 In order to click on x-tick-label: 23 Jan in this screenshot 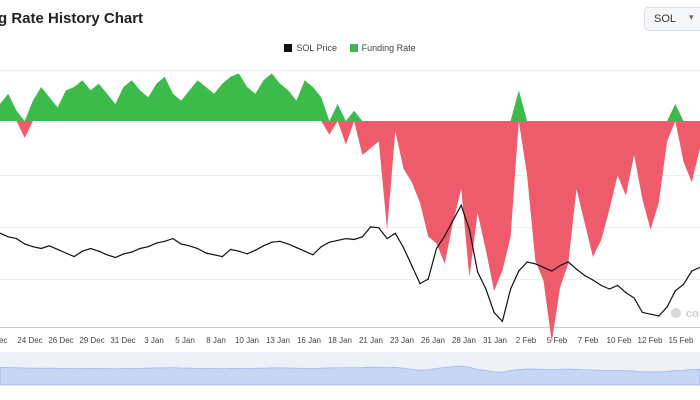, I will do `click(402, 340)`.